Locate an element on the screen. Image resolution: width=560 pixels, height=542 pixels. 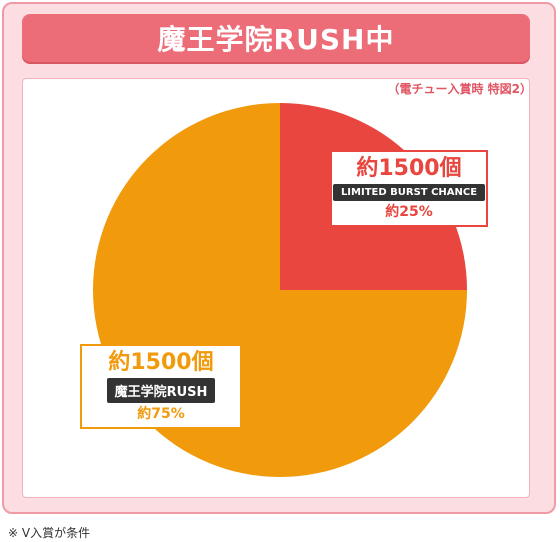
slice-tag-label: 魔王学院RUSH is located at coordinates (161, 390).